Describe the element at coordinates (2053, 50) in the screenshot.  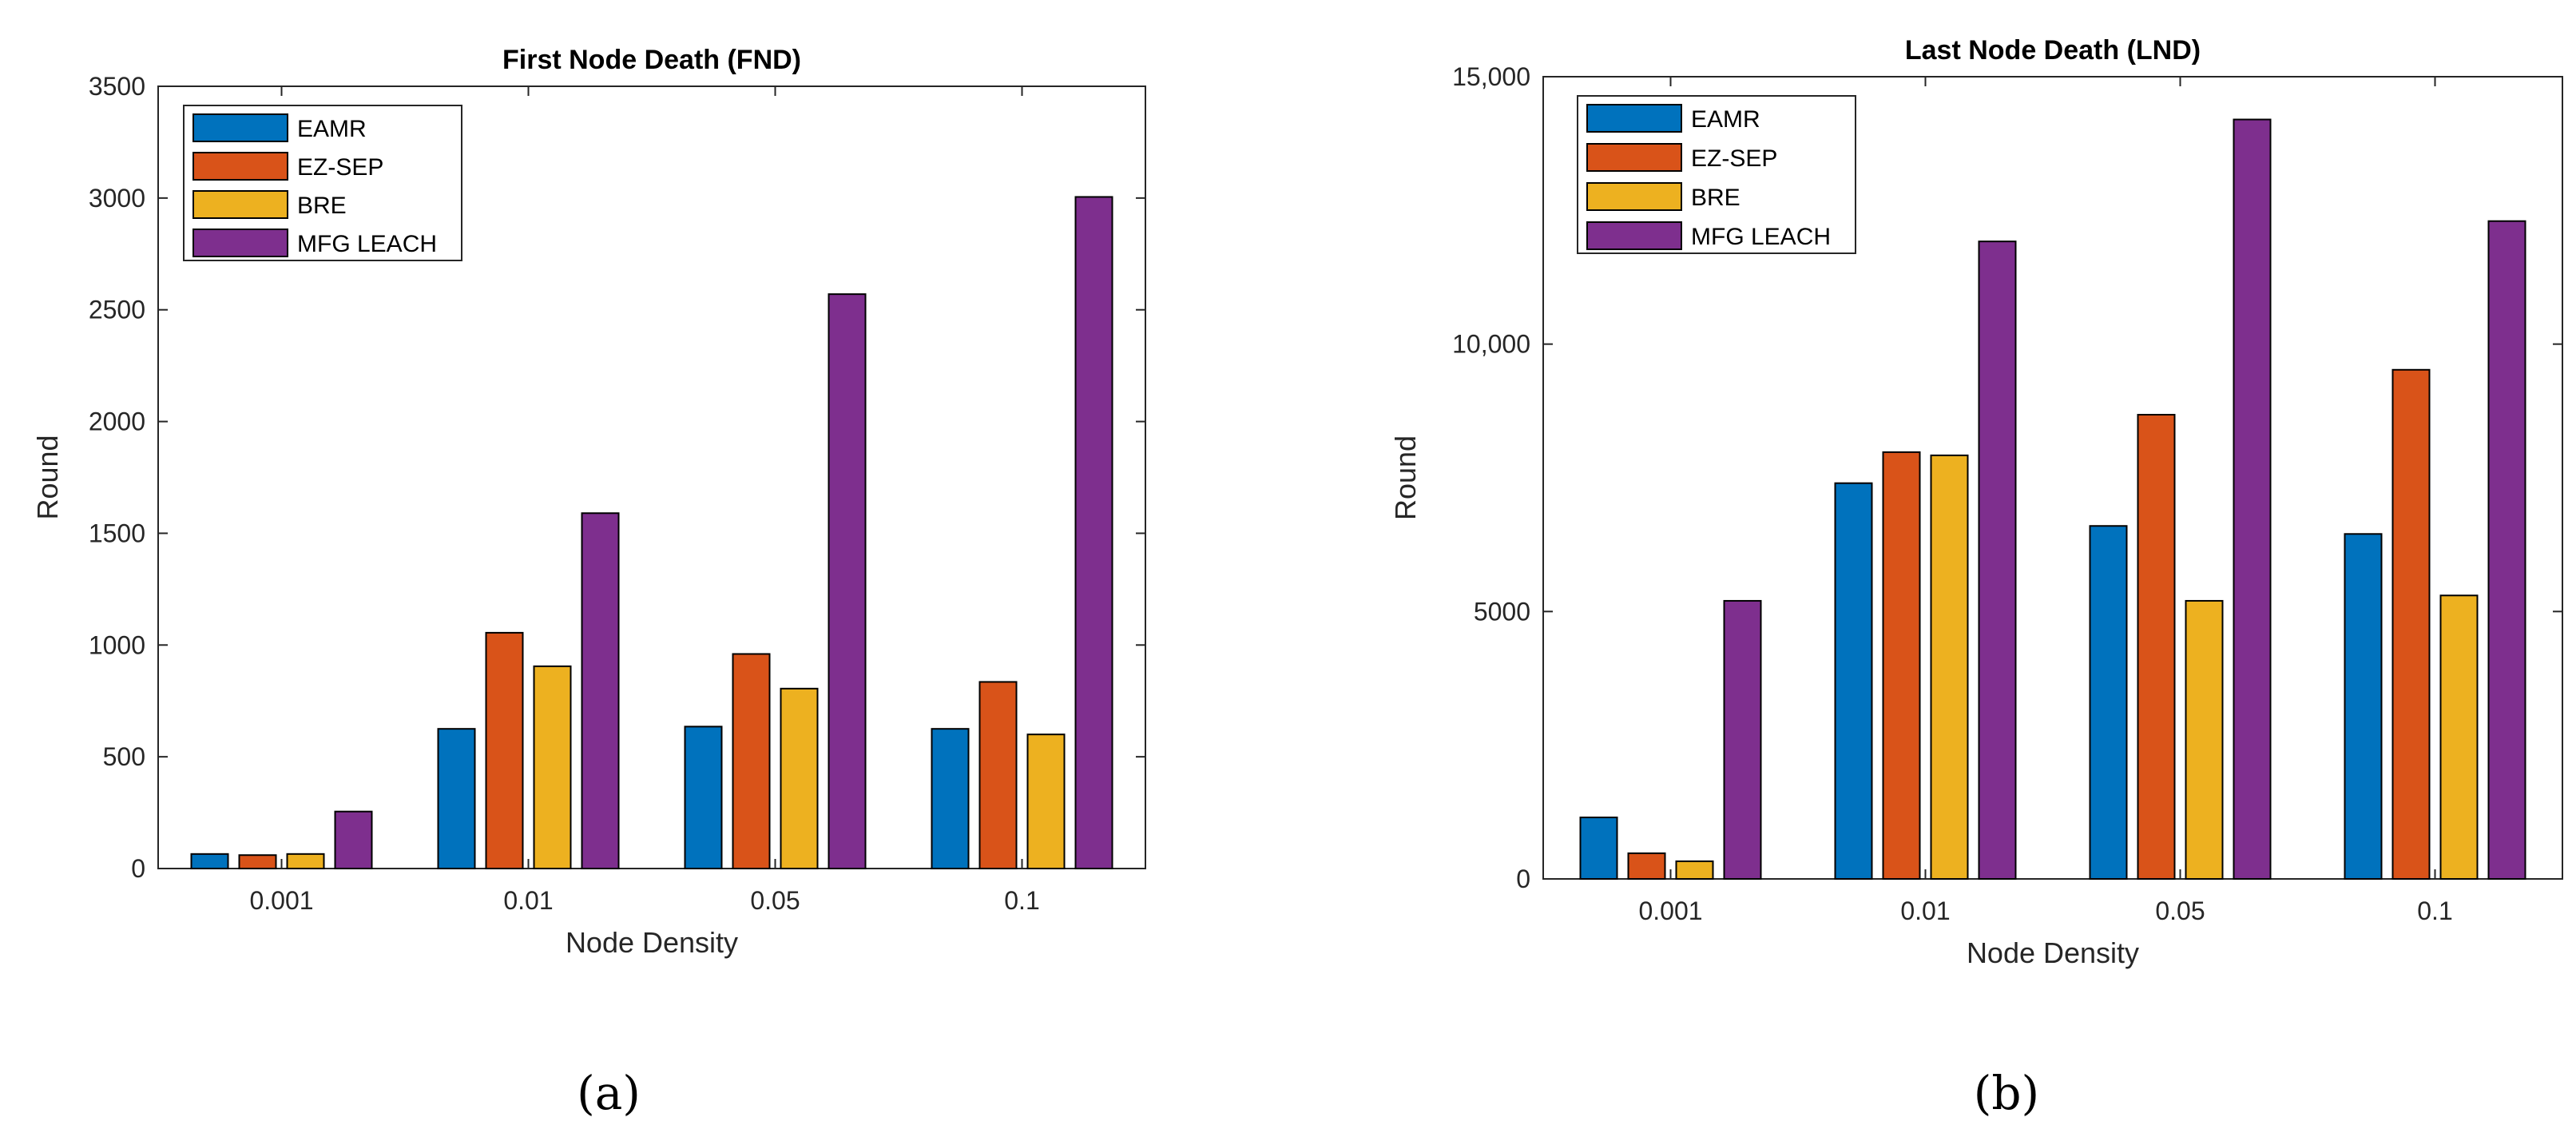
I see `chart-title: Last Node Death (LND)` at that location.